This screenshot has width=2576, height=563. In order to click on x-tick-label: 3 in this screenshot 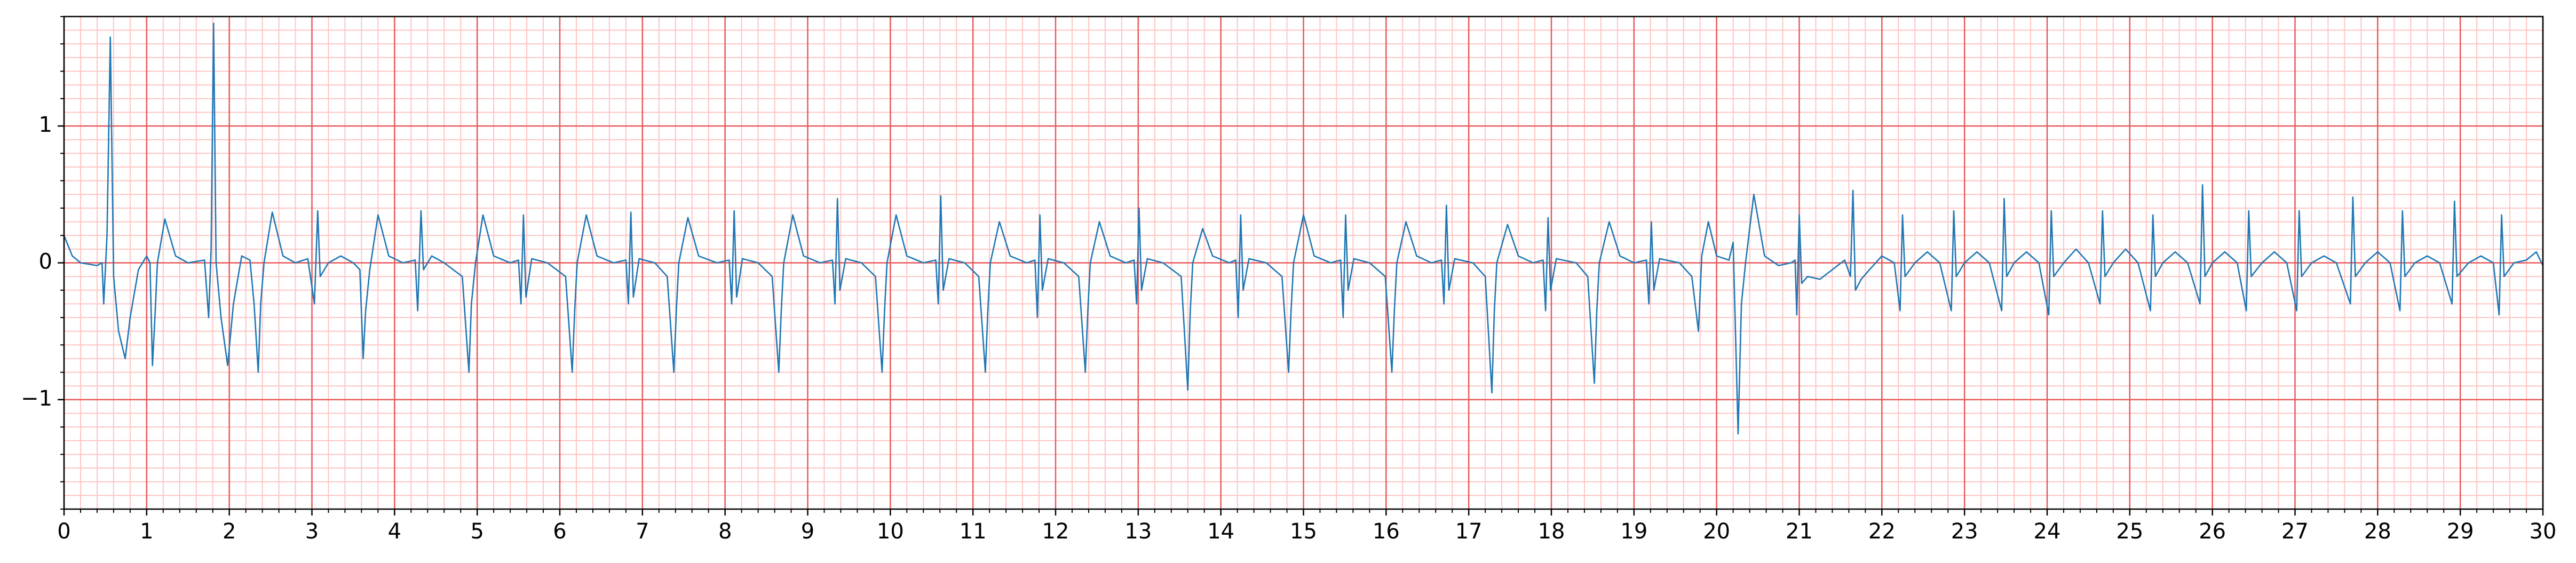, I will do `click(312, 531)`.